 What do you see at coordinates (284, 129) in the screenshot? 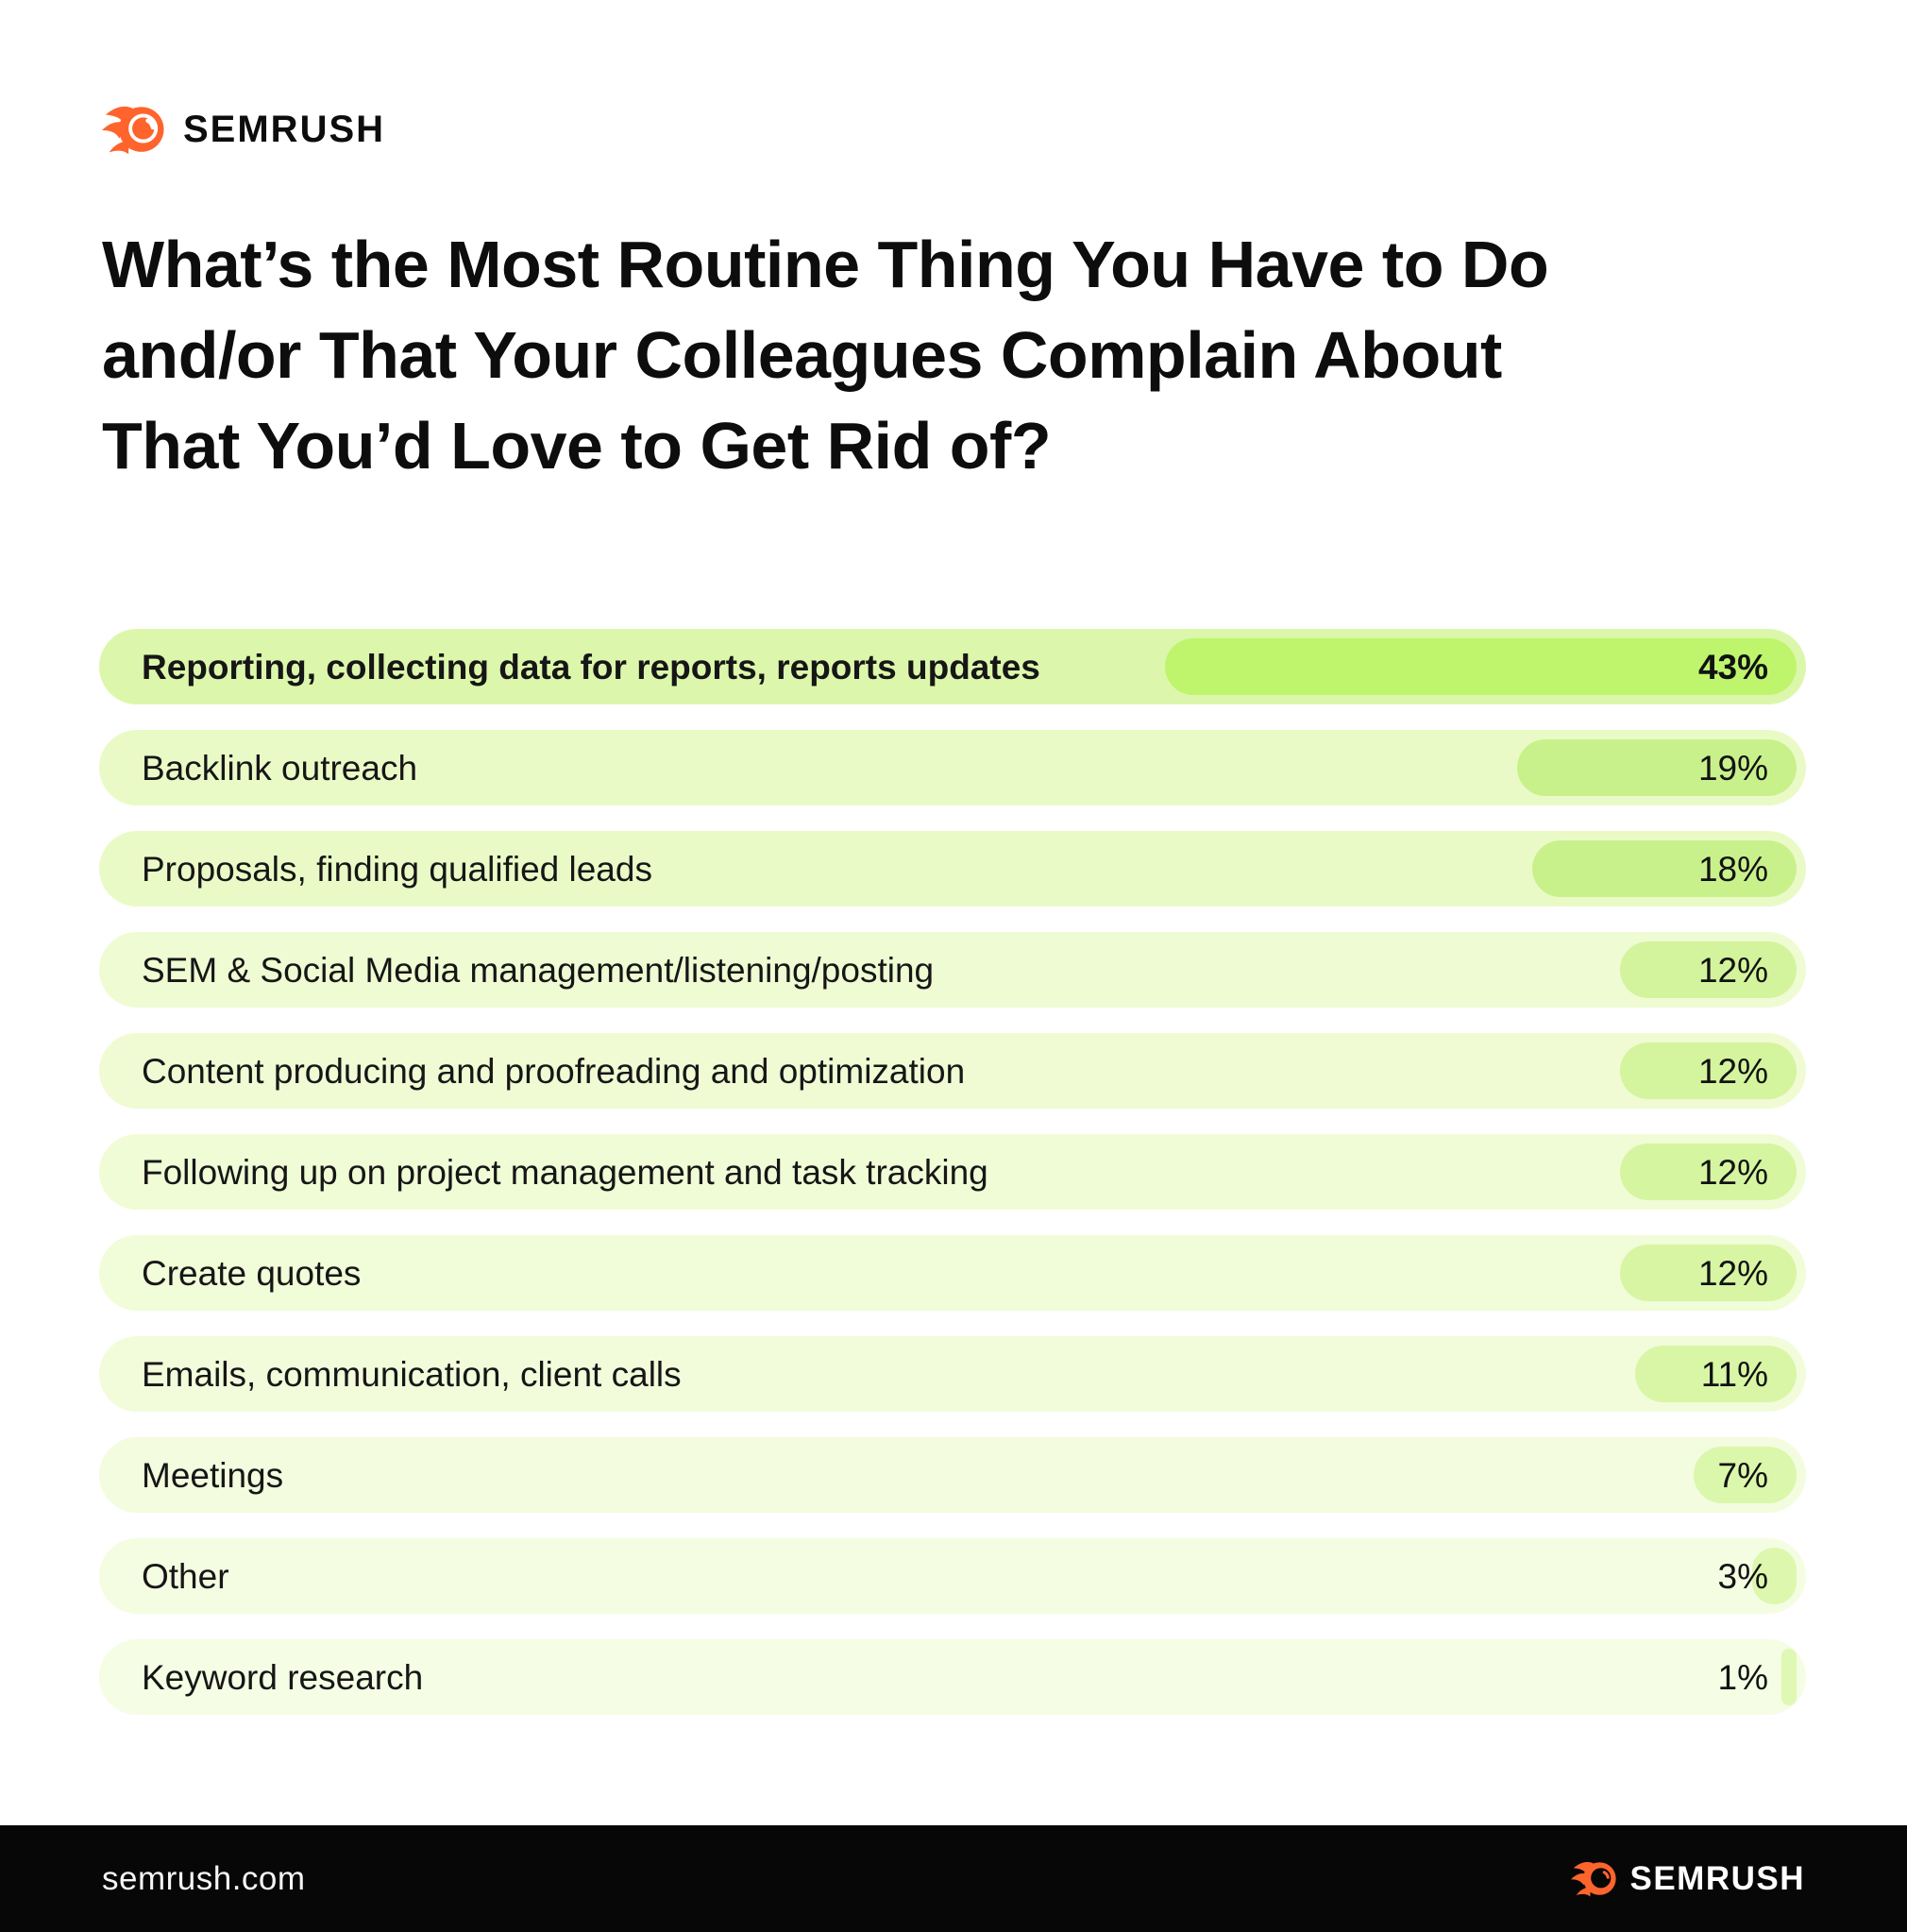
I see `semrush-logo-text: SEMRUSH` at bounding box center [284, 129].